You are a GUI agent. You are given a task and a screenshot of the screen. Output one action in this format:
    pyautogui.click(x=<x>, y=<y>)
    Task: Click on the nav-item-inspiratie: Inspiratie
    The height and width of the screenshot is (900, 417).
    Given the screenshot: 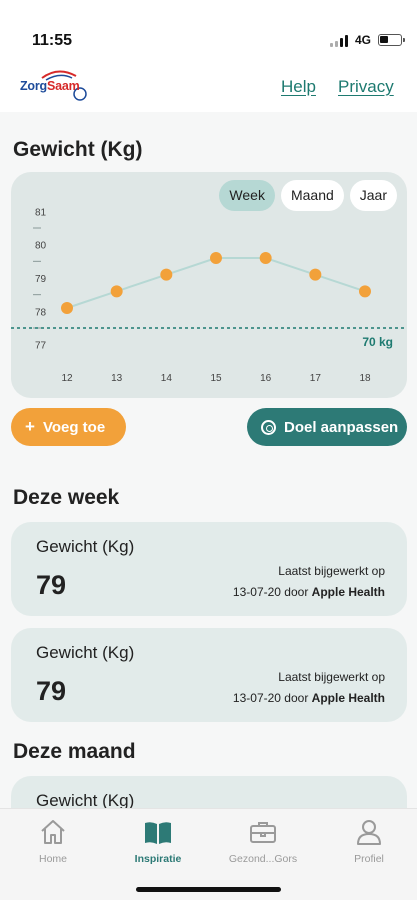 What is the action you would take?
    pyautogui.click(x=158, y=841)
    